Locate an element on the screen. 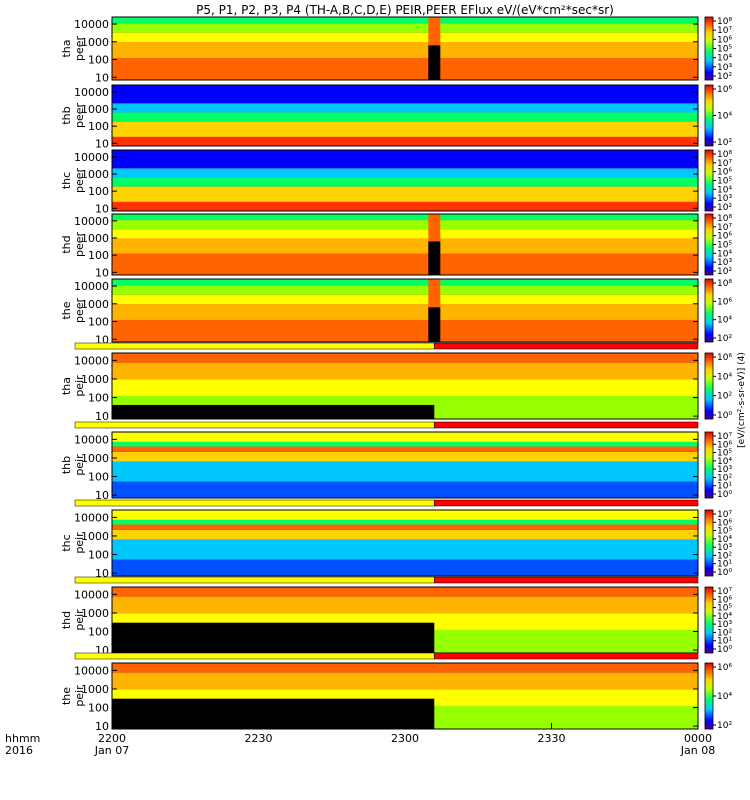 The width and height of the screenshot is (750, 800). x-tick-label: 2230 is located at coordinates (259, 738).